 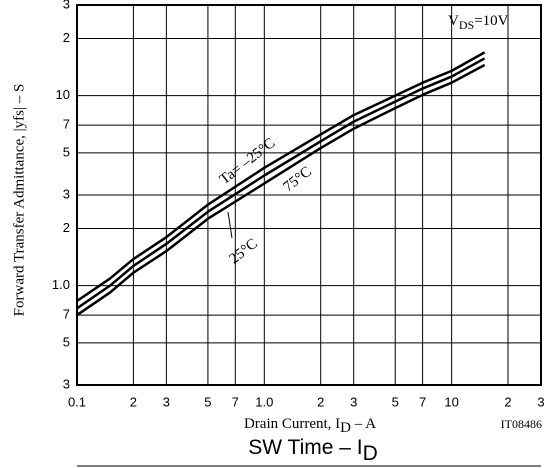 I want to click on x-tick-label: 10, so click(x=451, y=401).